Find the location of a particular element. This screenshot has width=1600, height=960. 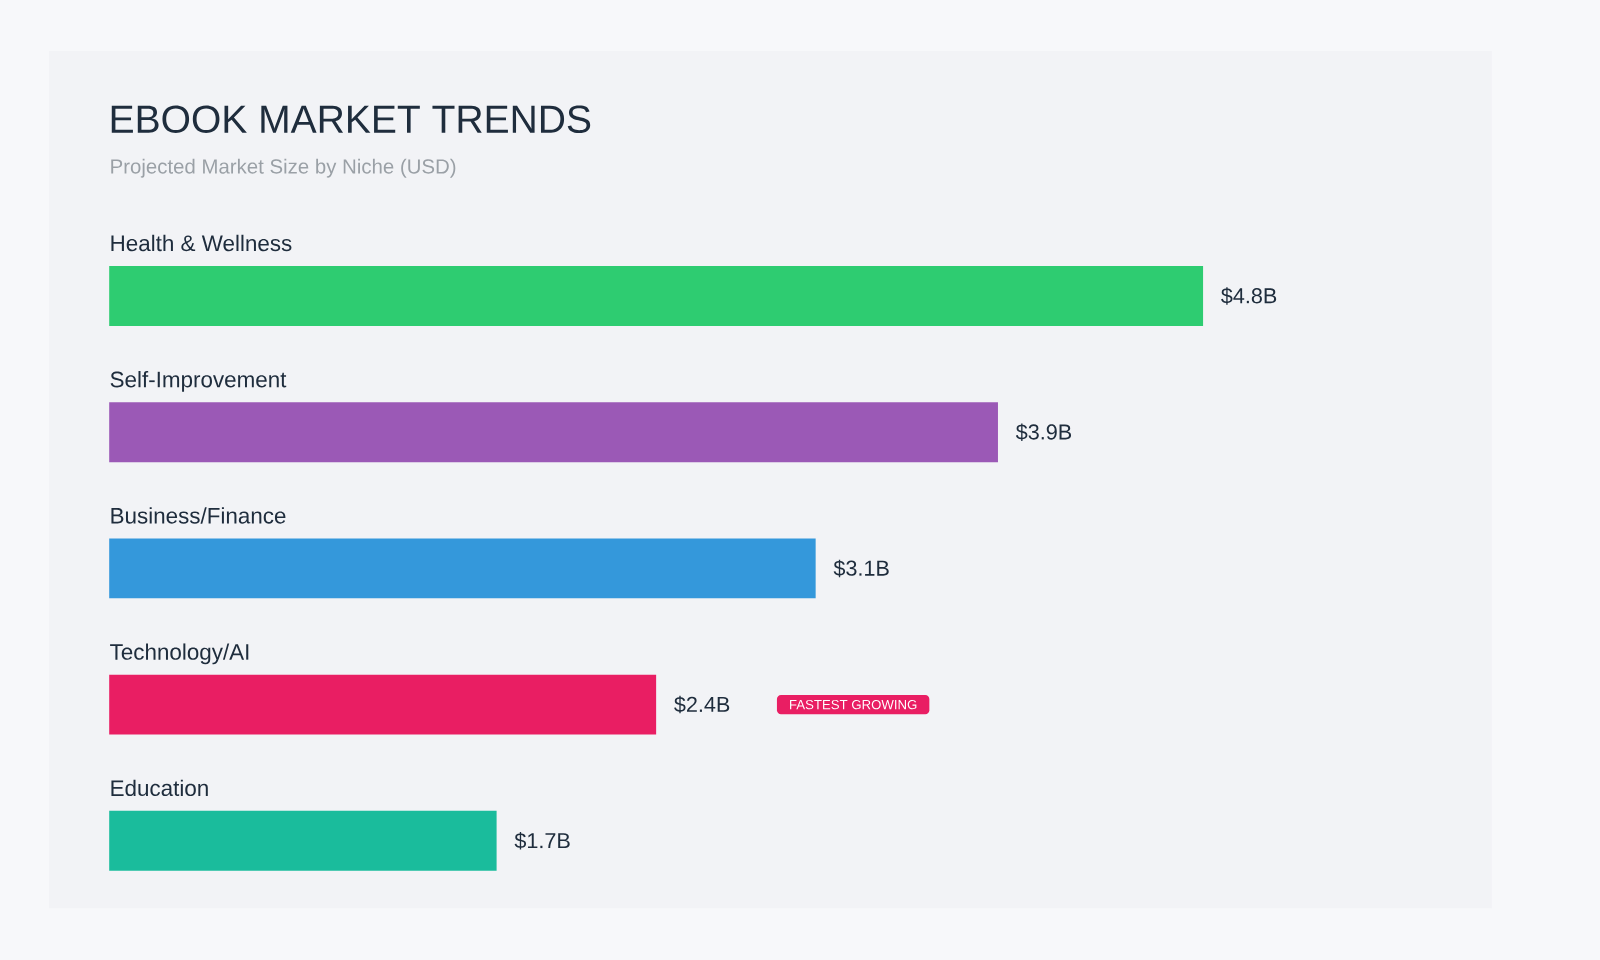

annotation: FASTEST GROWING is located at coordinates (853, 704).